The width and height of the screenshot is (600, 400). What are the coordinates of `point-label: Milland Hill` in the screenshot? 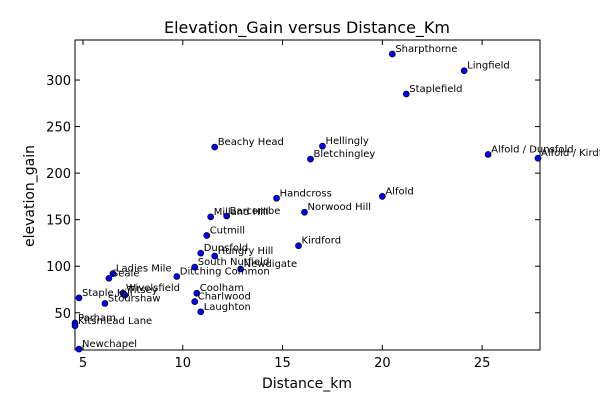 It's located at (241, 212).